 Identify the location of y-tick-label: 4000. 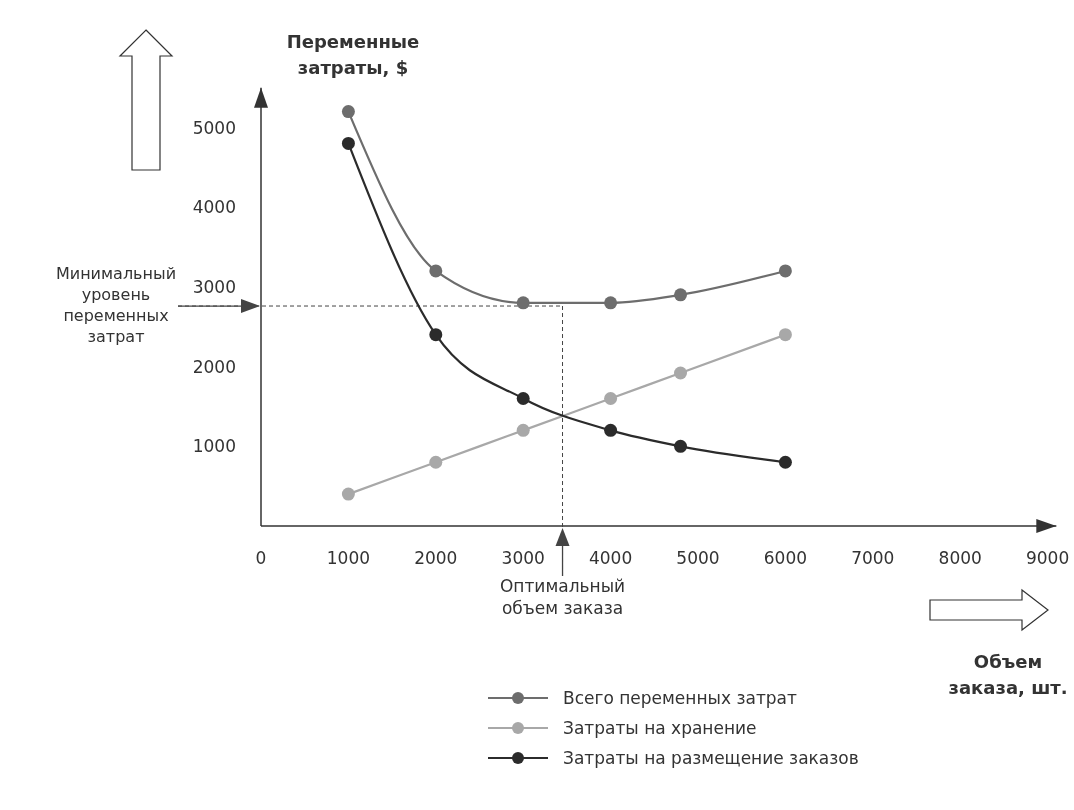
(214, 207).